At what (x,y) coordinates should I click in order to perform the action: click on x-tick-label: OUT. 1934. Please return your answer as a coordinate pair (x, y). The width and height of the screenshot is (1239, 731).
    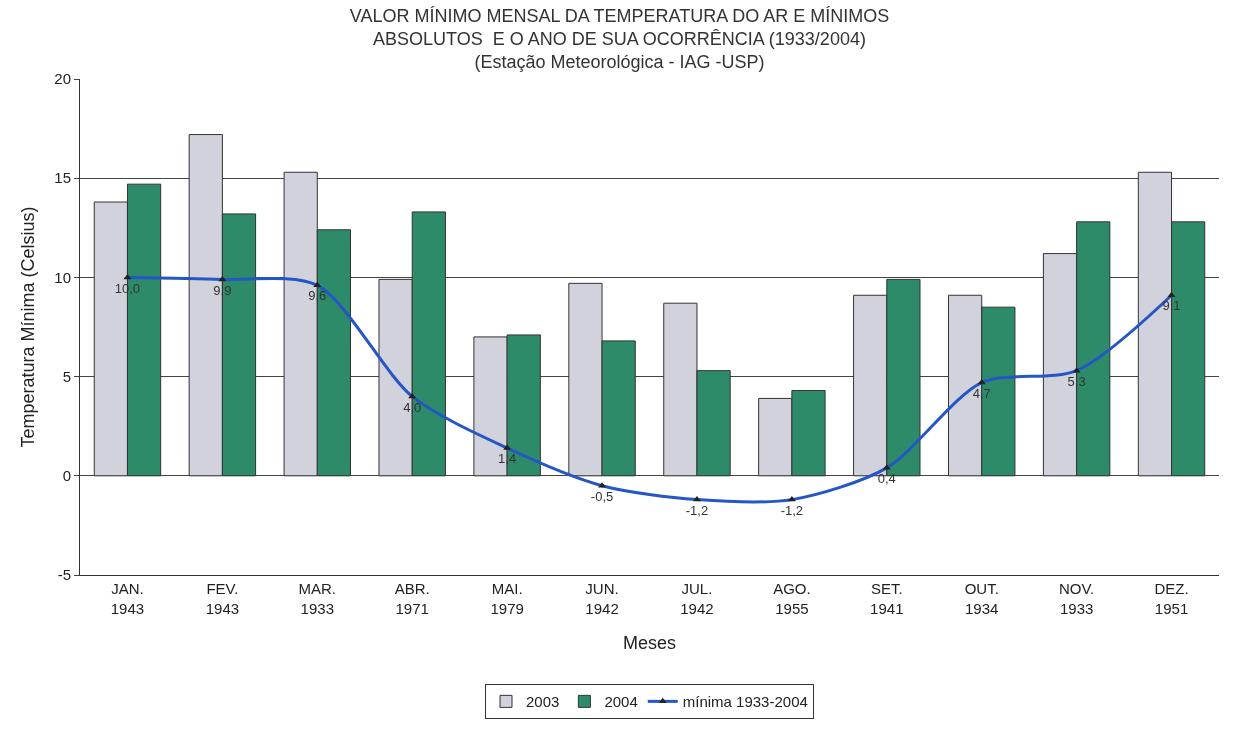
    Looking at the image, I should click on (981, 598).